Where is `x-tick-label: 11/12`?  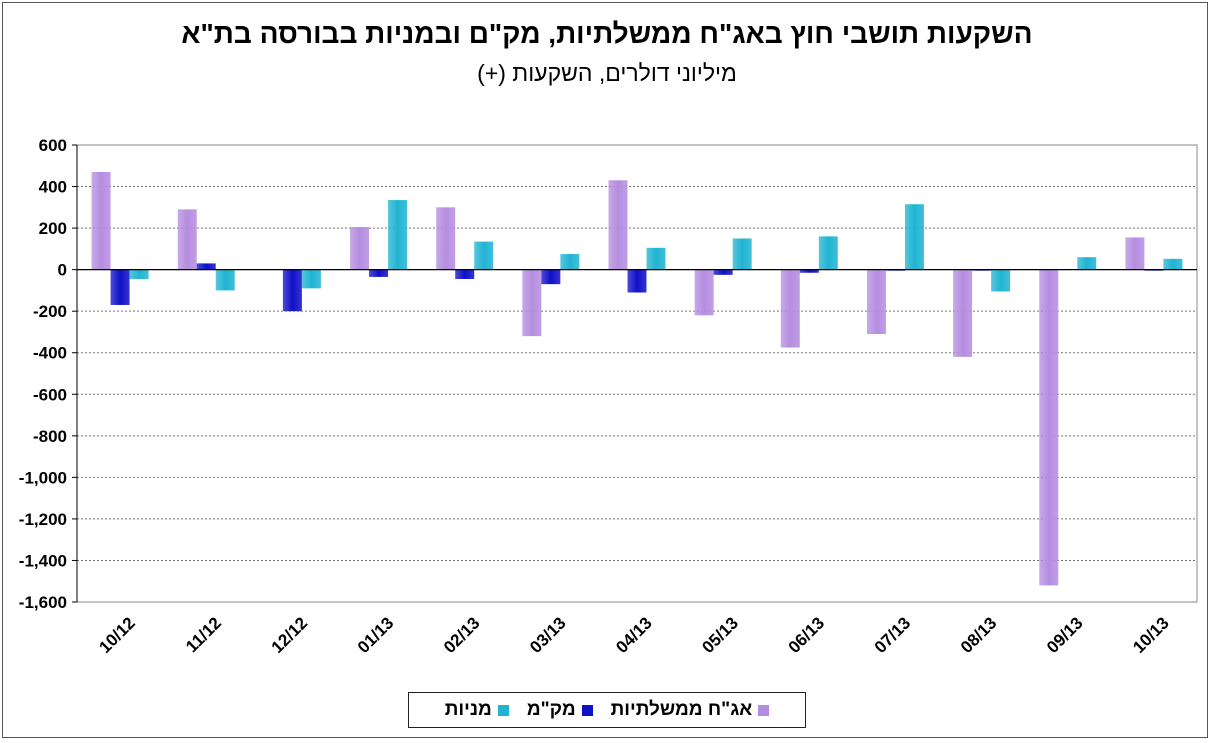 x-tick-label: 11/12 is located at coordinates (203, 634).